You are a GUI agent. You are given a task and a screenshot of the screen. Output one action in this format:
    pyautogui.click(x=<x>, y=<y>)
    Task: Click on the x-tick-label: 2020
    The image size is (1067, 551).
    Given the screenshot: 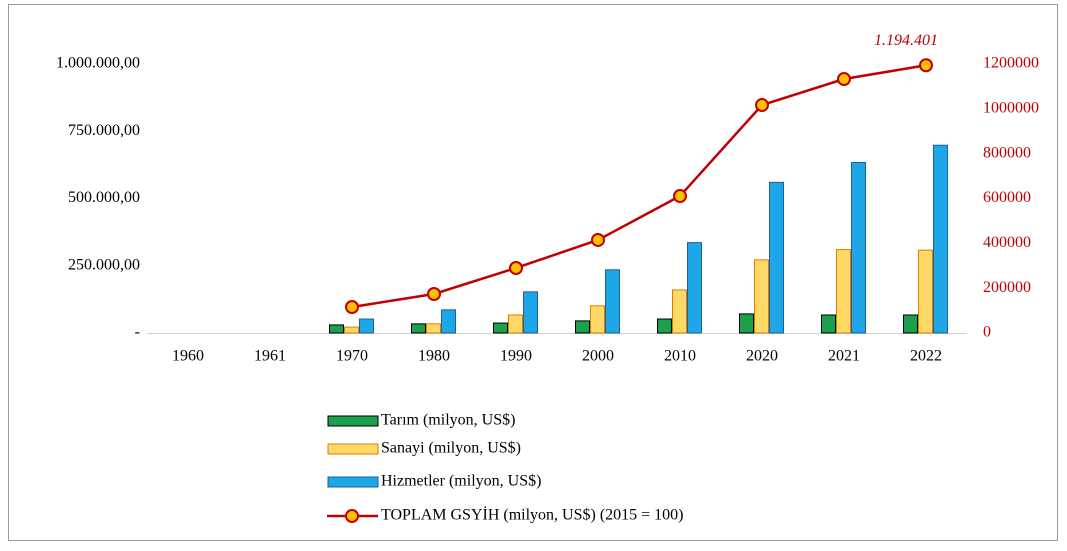 What is the action you would take?
    pyautogui.click(x=762, y=356)
    